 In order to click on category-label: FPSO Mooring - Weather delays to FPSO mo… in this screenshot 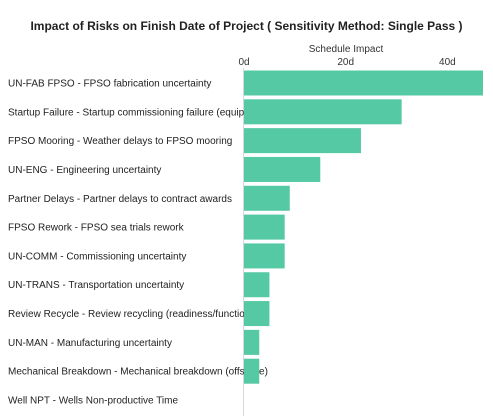, I will do `click(120, 141)`.